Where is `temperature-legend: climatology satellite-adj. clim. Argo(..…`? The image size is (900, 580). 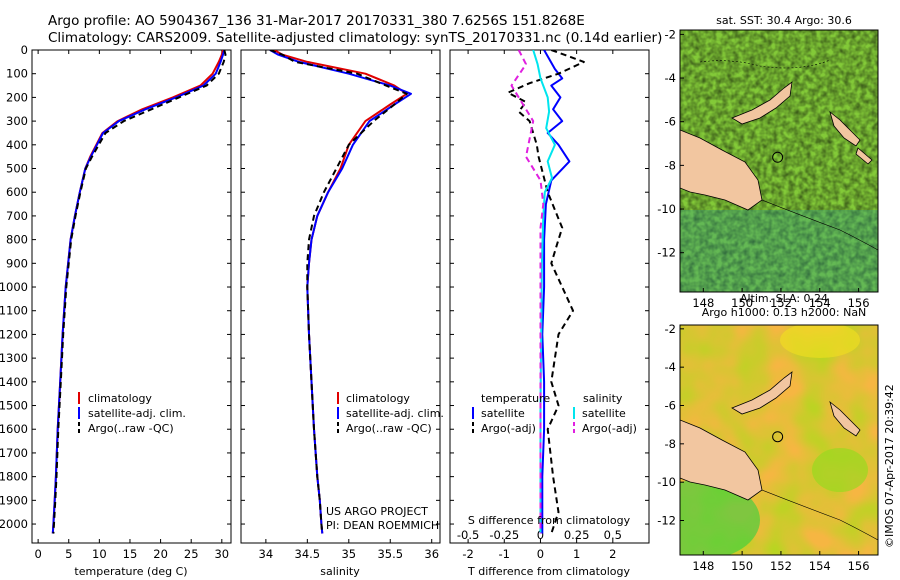
temperature-legend: climatology satellite-adj. clim. Argo(..… is located at coordinates (132, 413).